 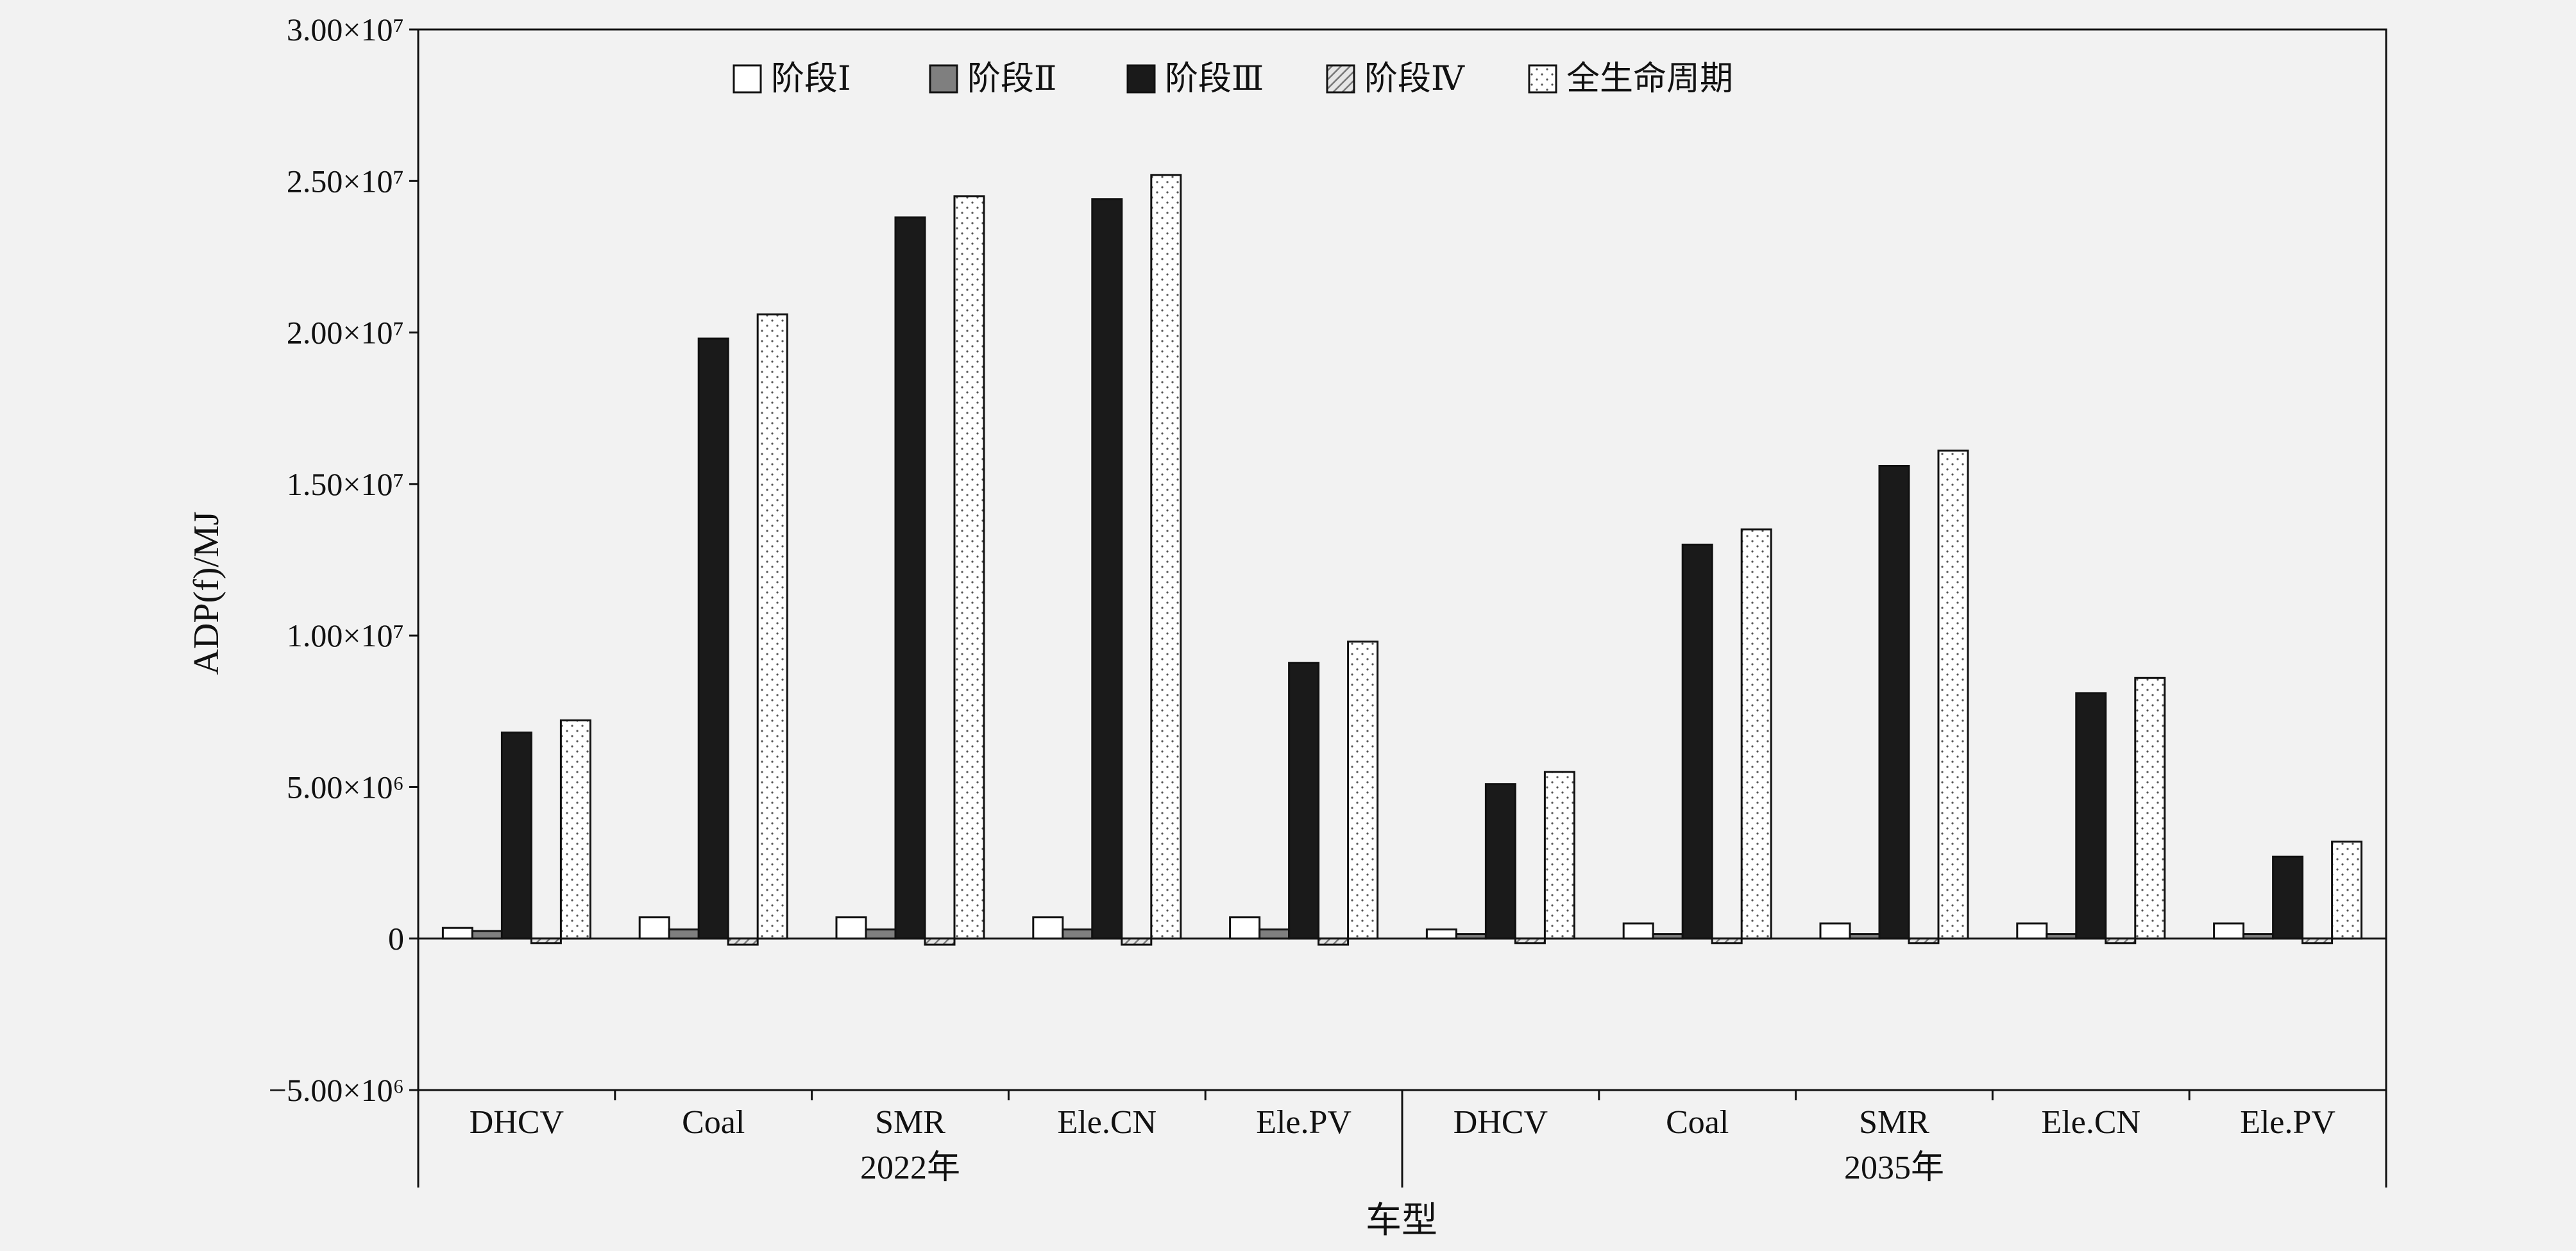 I want to click on y-tick-label: 2.00×10⁷, so click(x=345, y=333).